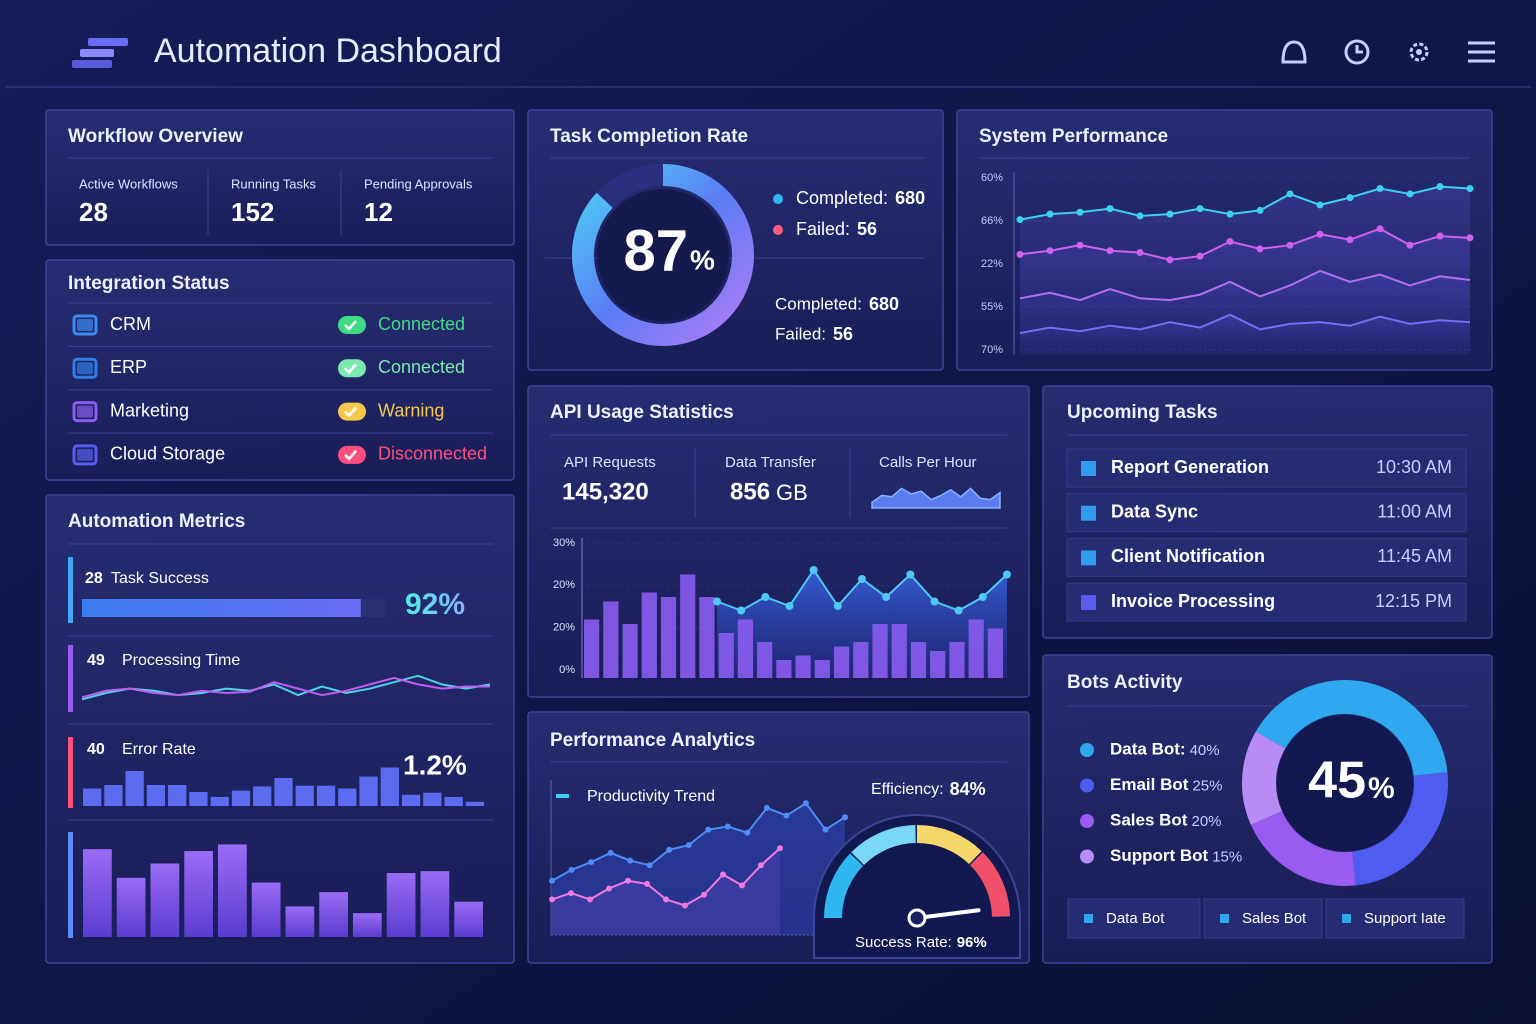 The width and height of the screenshot is (1536, 1024). What do you see at coordinates (1206, 821) in the screenshot?
I see `bot-share: 20%` at bounding box center [1206, 821].